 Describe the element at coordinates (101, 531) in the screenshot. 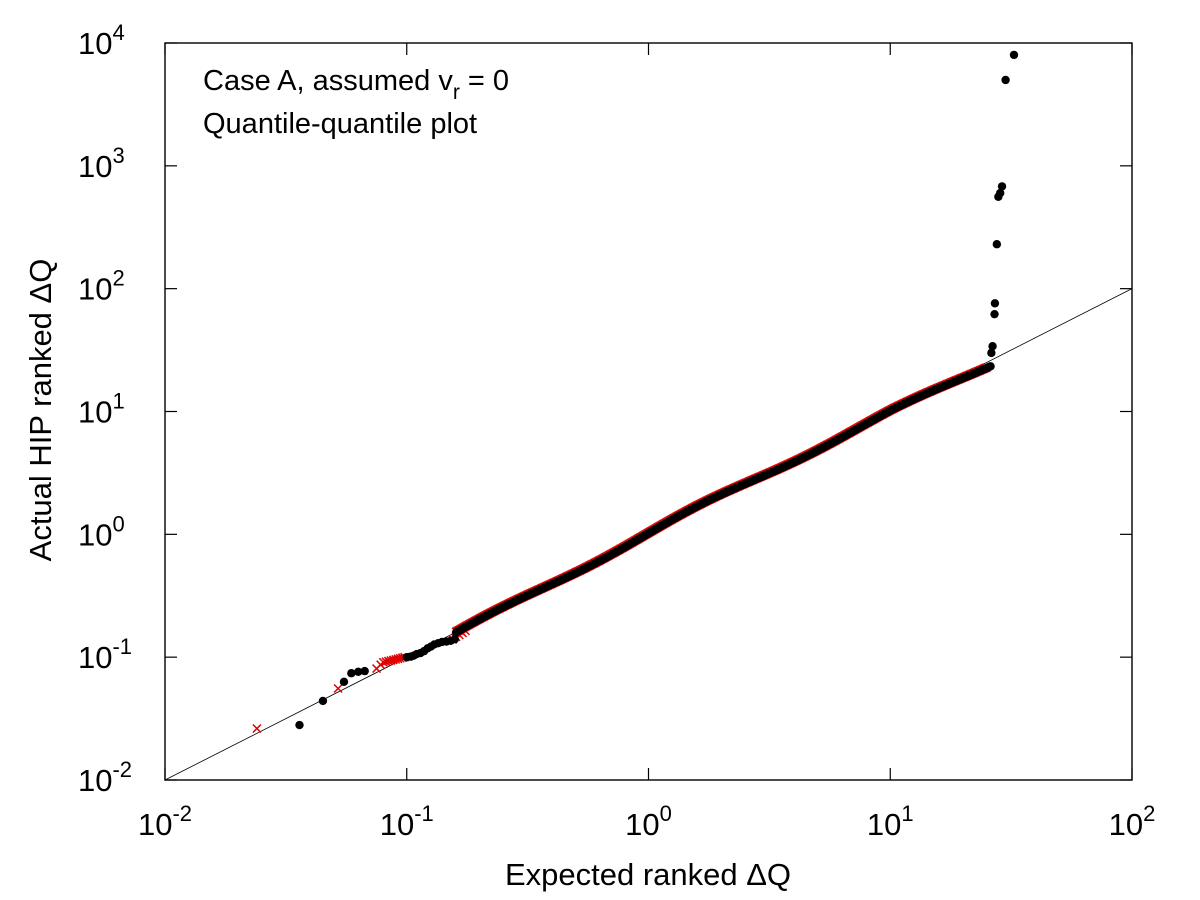

I see `y-tick-label: 10⁰` at that location.